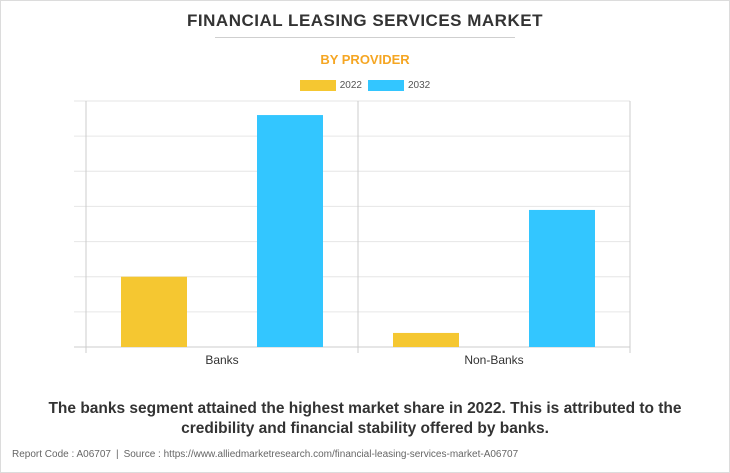 This screenshot has width=730, height=473. I want to click on legend-label-2022: 2022, so click(350, 85).